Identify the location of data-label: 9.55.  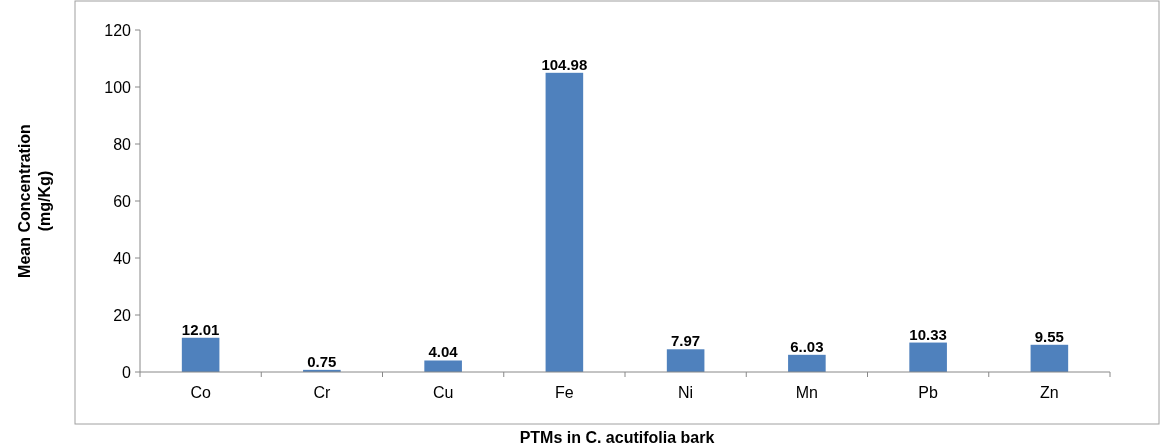
(1049, 336).